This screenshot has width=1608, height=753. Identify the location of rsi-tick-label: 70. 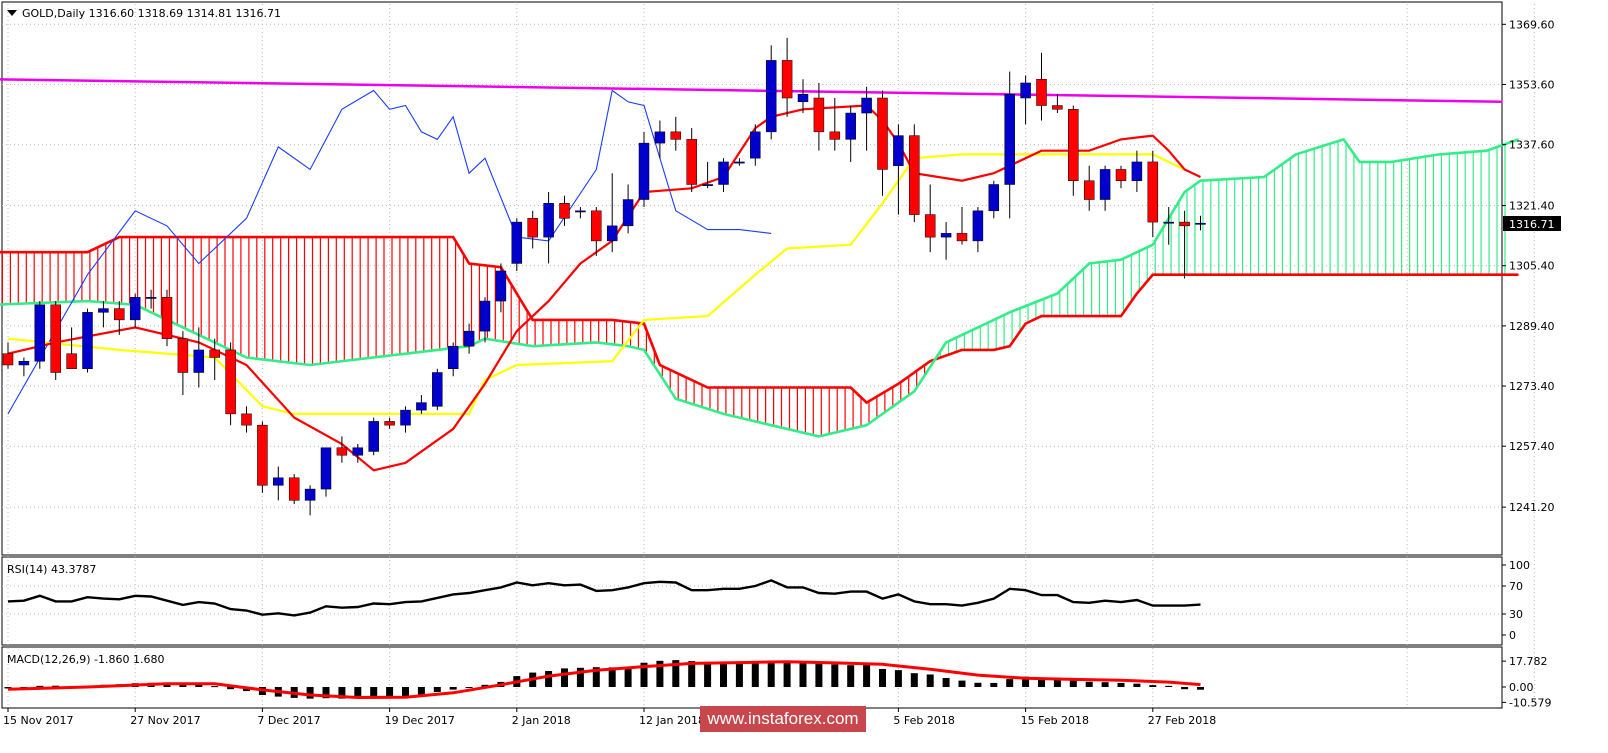
(1516, 586).